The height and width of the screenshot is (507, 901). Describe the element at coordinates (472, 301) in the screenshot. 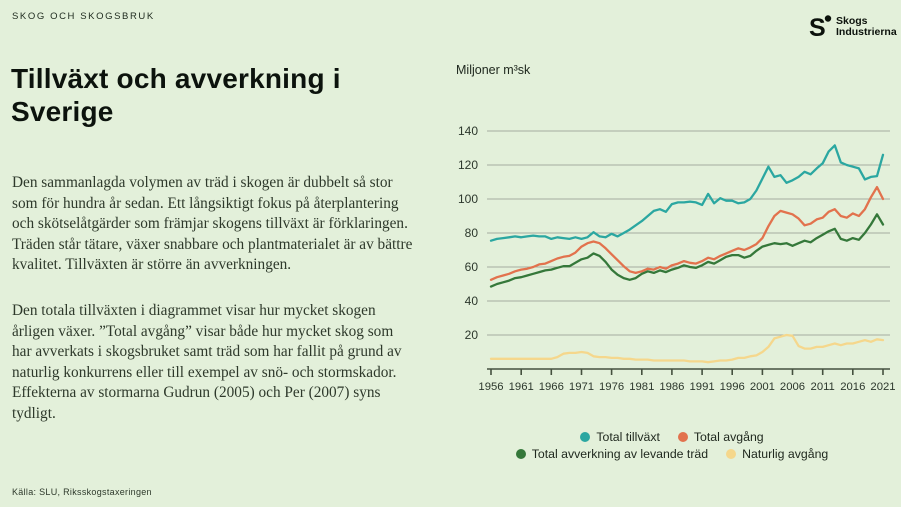

I see `ytick-40: 40` at that location.